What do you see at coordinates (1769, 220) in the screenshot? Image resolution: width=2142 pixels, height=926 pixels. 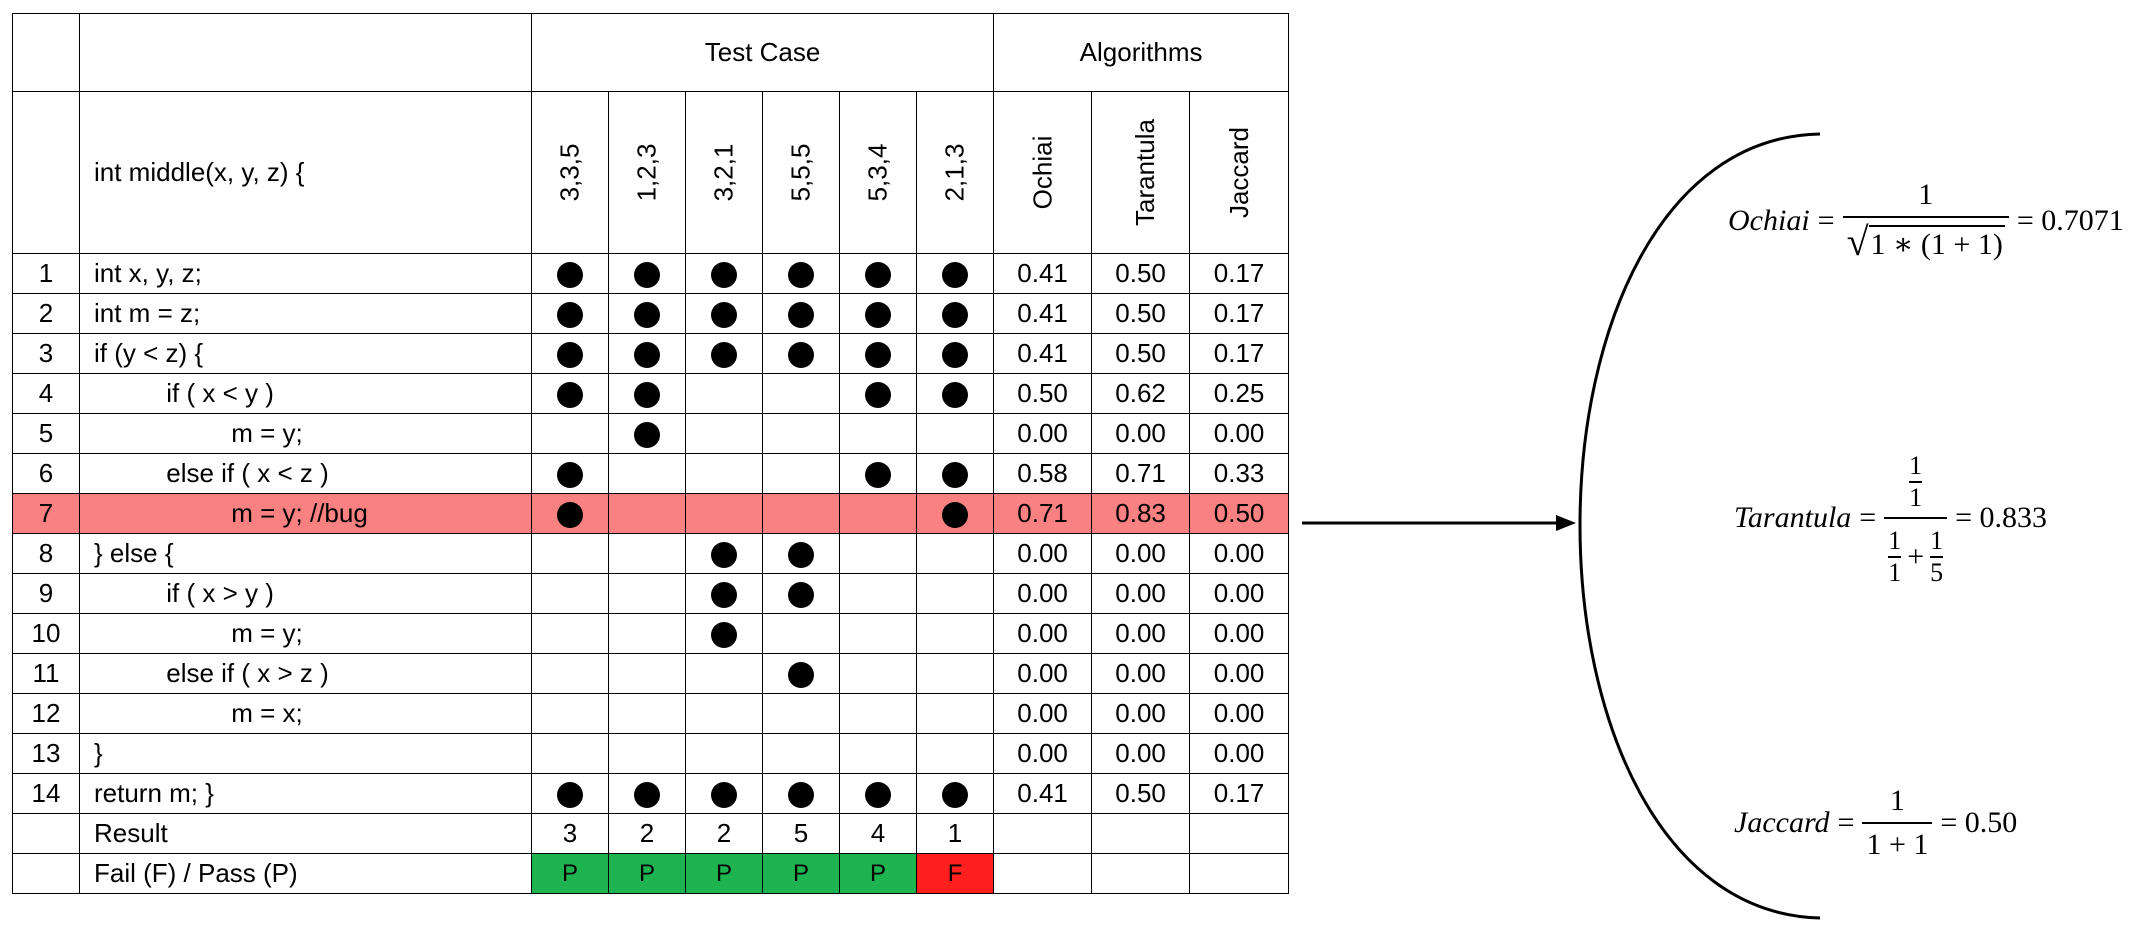 I see `ochiai-name: Ochiai` at bounding box center [1769, 220].